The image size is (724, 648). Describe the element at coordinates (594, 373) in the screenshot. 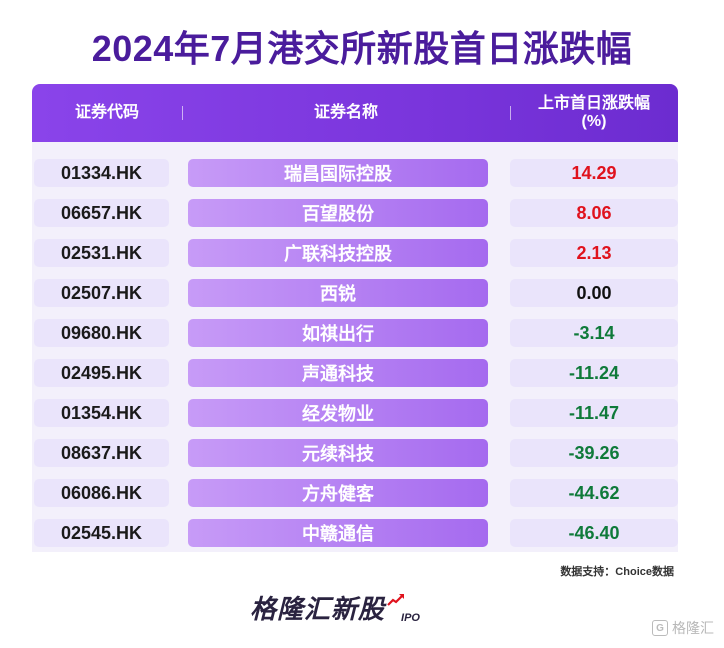

I see `first-day-change: -11.24` at that location.